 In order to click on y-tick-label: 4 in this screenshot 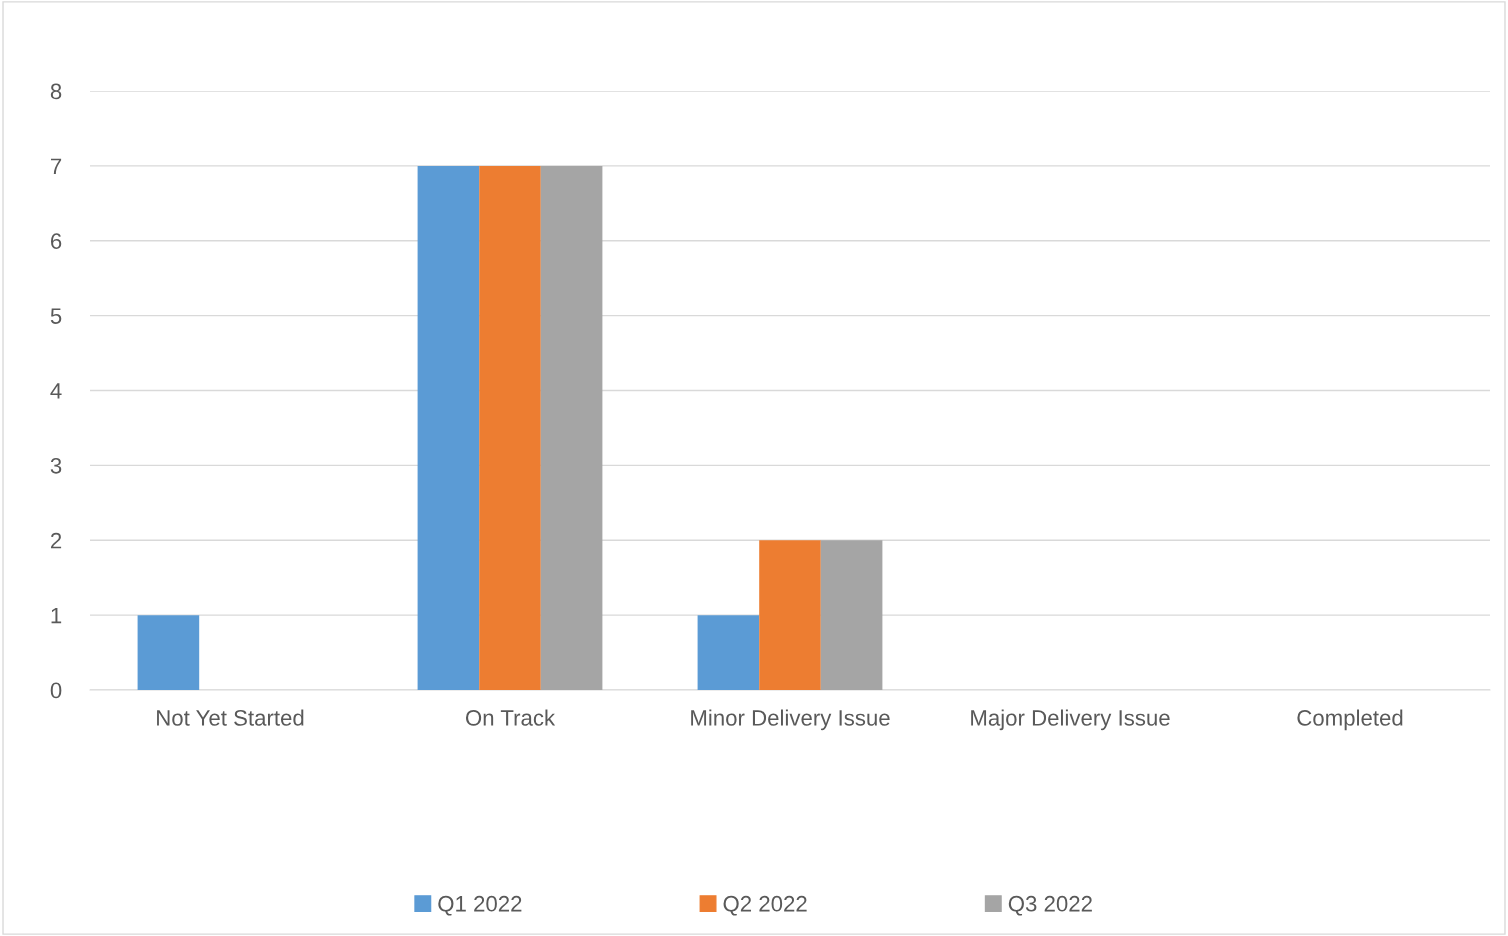, I will do `click(56, 391)`.